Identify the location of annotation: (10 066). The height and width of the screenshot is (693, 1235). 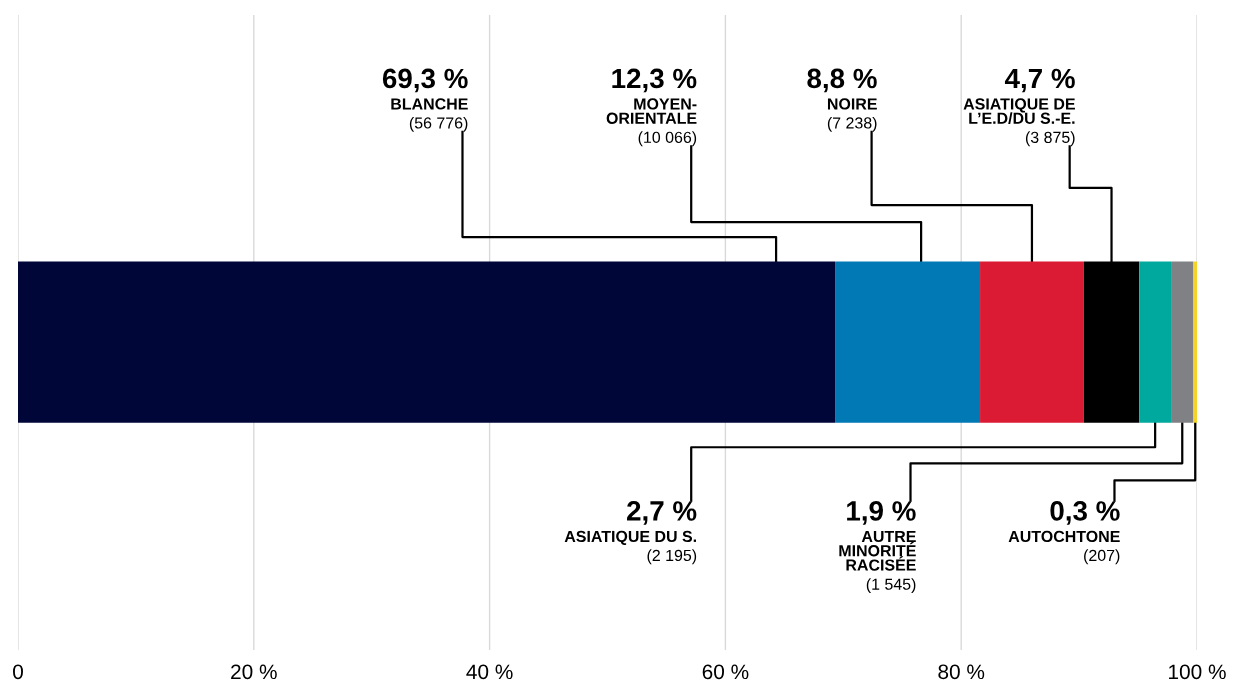
(667, 139).